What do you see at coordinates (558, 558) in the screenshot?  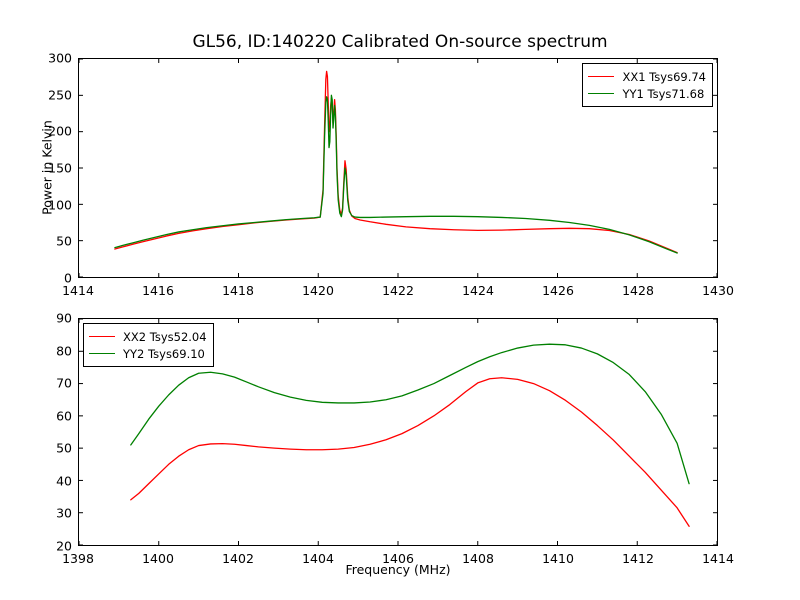 I see `x-tick-label: 1410` at bounding box center [558, 558].